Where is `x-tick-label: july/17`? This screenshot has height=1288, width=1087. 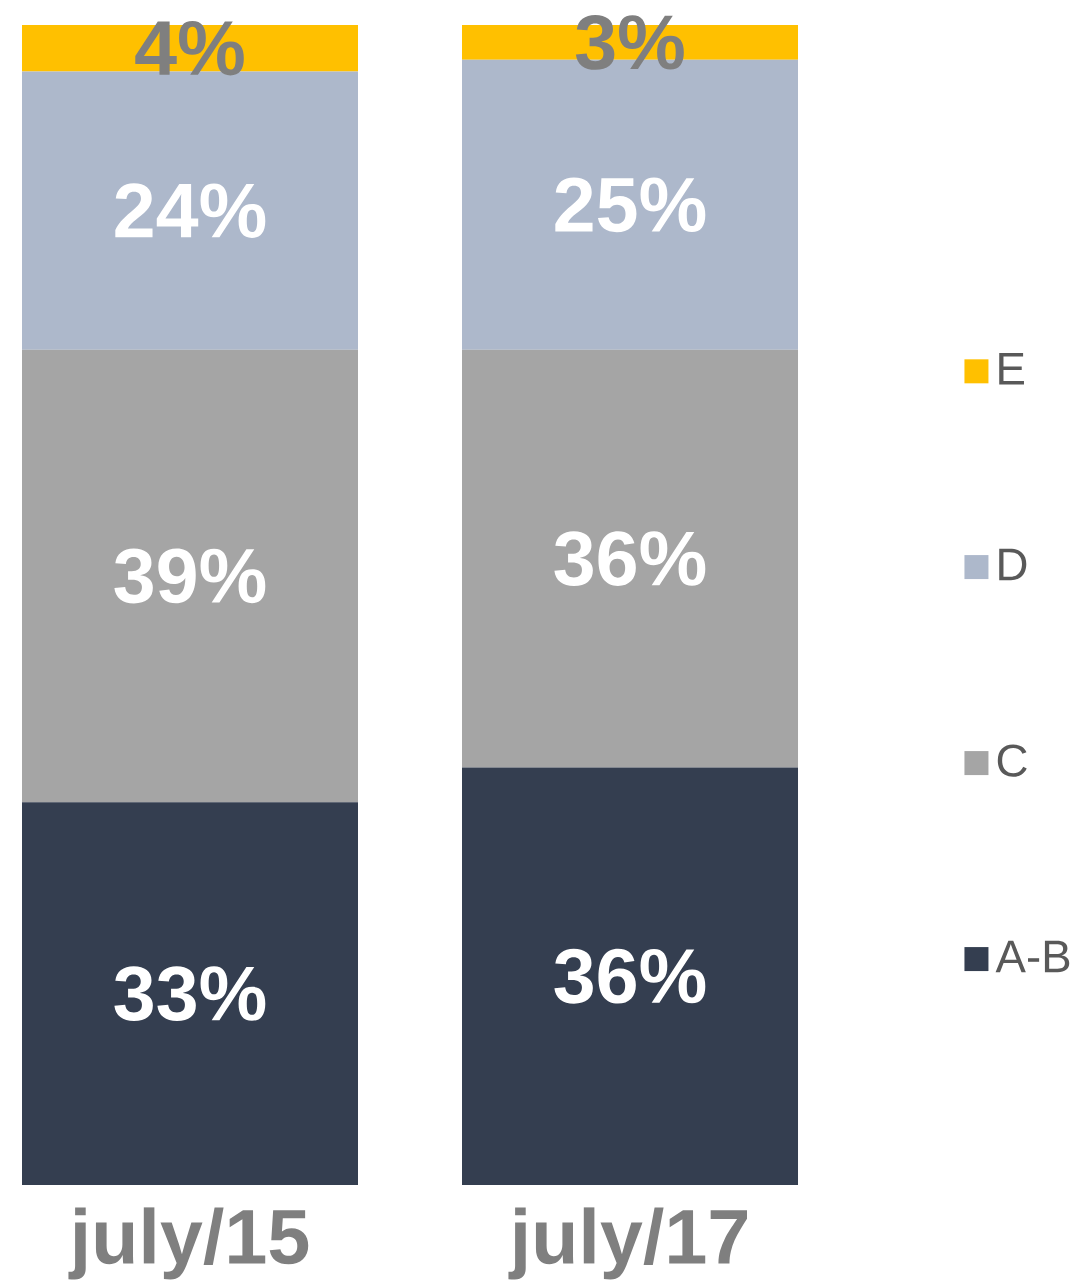
x-tick-label: july/17 is located at coordinates (627, 1243).